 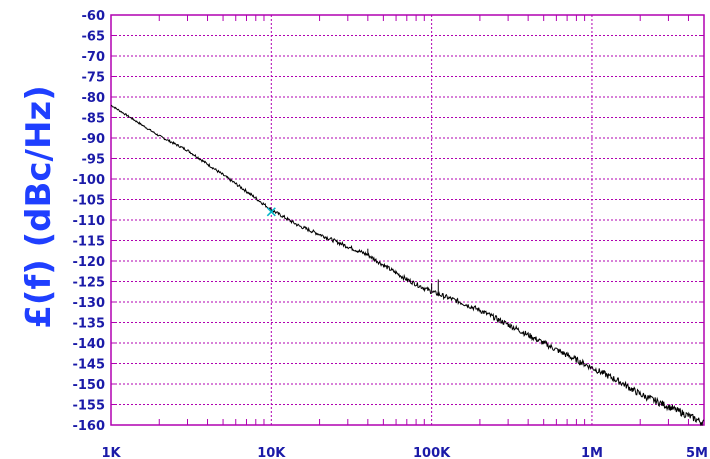 What do you see at coordinates (404, 452) in the screenshot?
I see `x-tick-labels: 1K 10K 100K 1M 5M` at bounding box center [404, 452].